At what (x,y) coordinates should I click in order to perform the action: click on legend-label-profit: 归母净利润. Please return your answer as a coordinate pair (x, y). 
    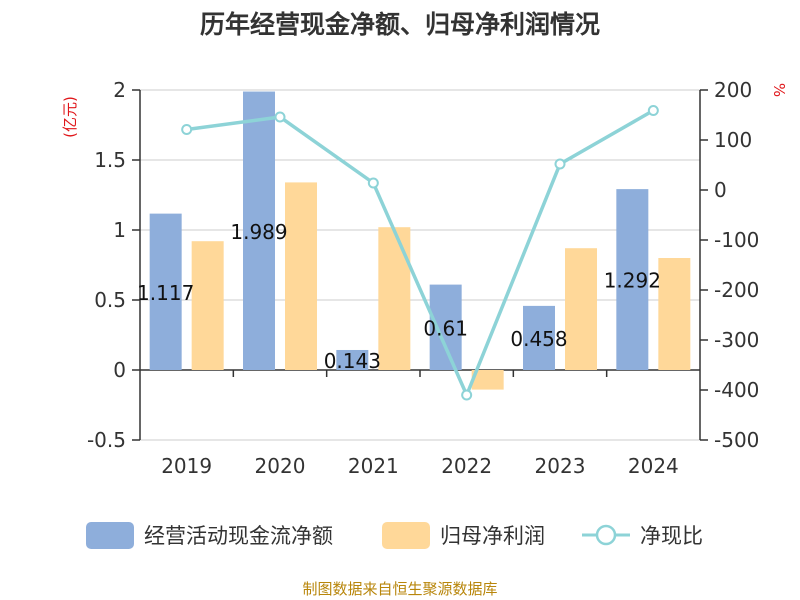
    Looking at the image, I should click on (492, 536).